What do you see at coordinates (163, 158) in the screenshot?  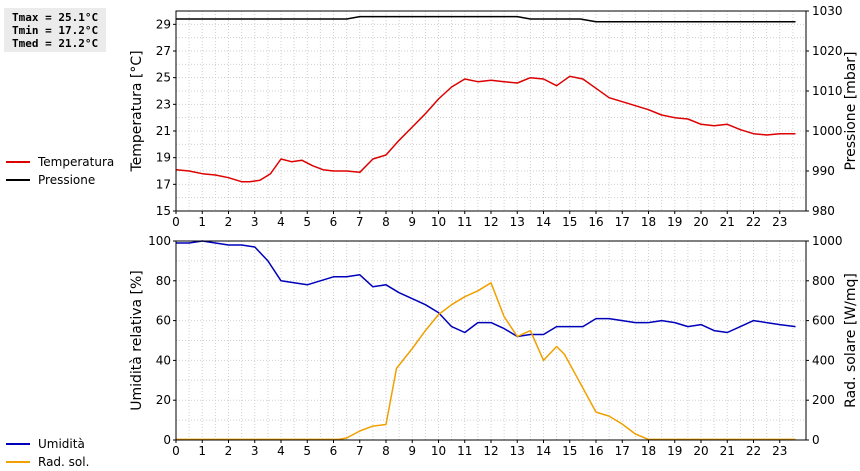 I see `y-tick-label: 19` at bounding box center [163, 158].